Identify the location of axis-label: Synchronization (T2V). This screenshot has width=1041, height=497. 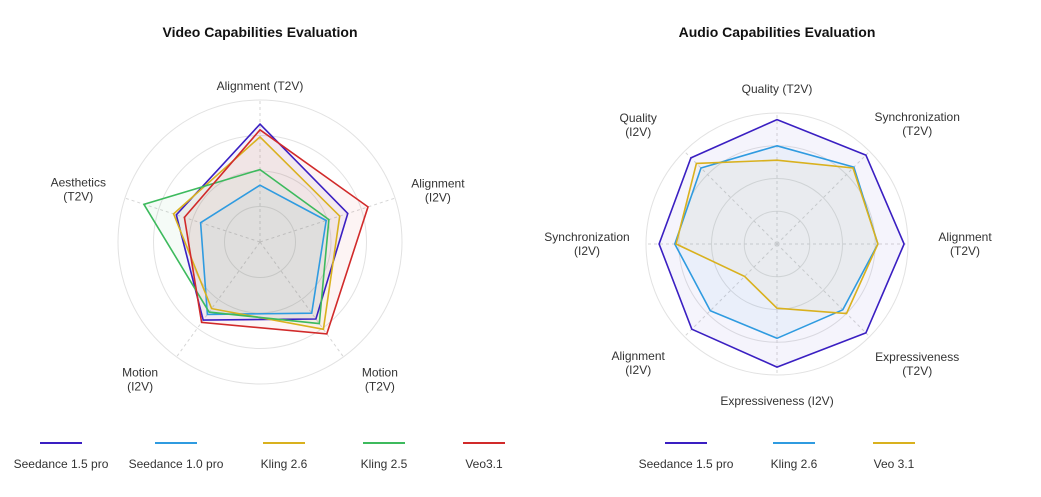
(917, 124).